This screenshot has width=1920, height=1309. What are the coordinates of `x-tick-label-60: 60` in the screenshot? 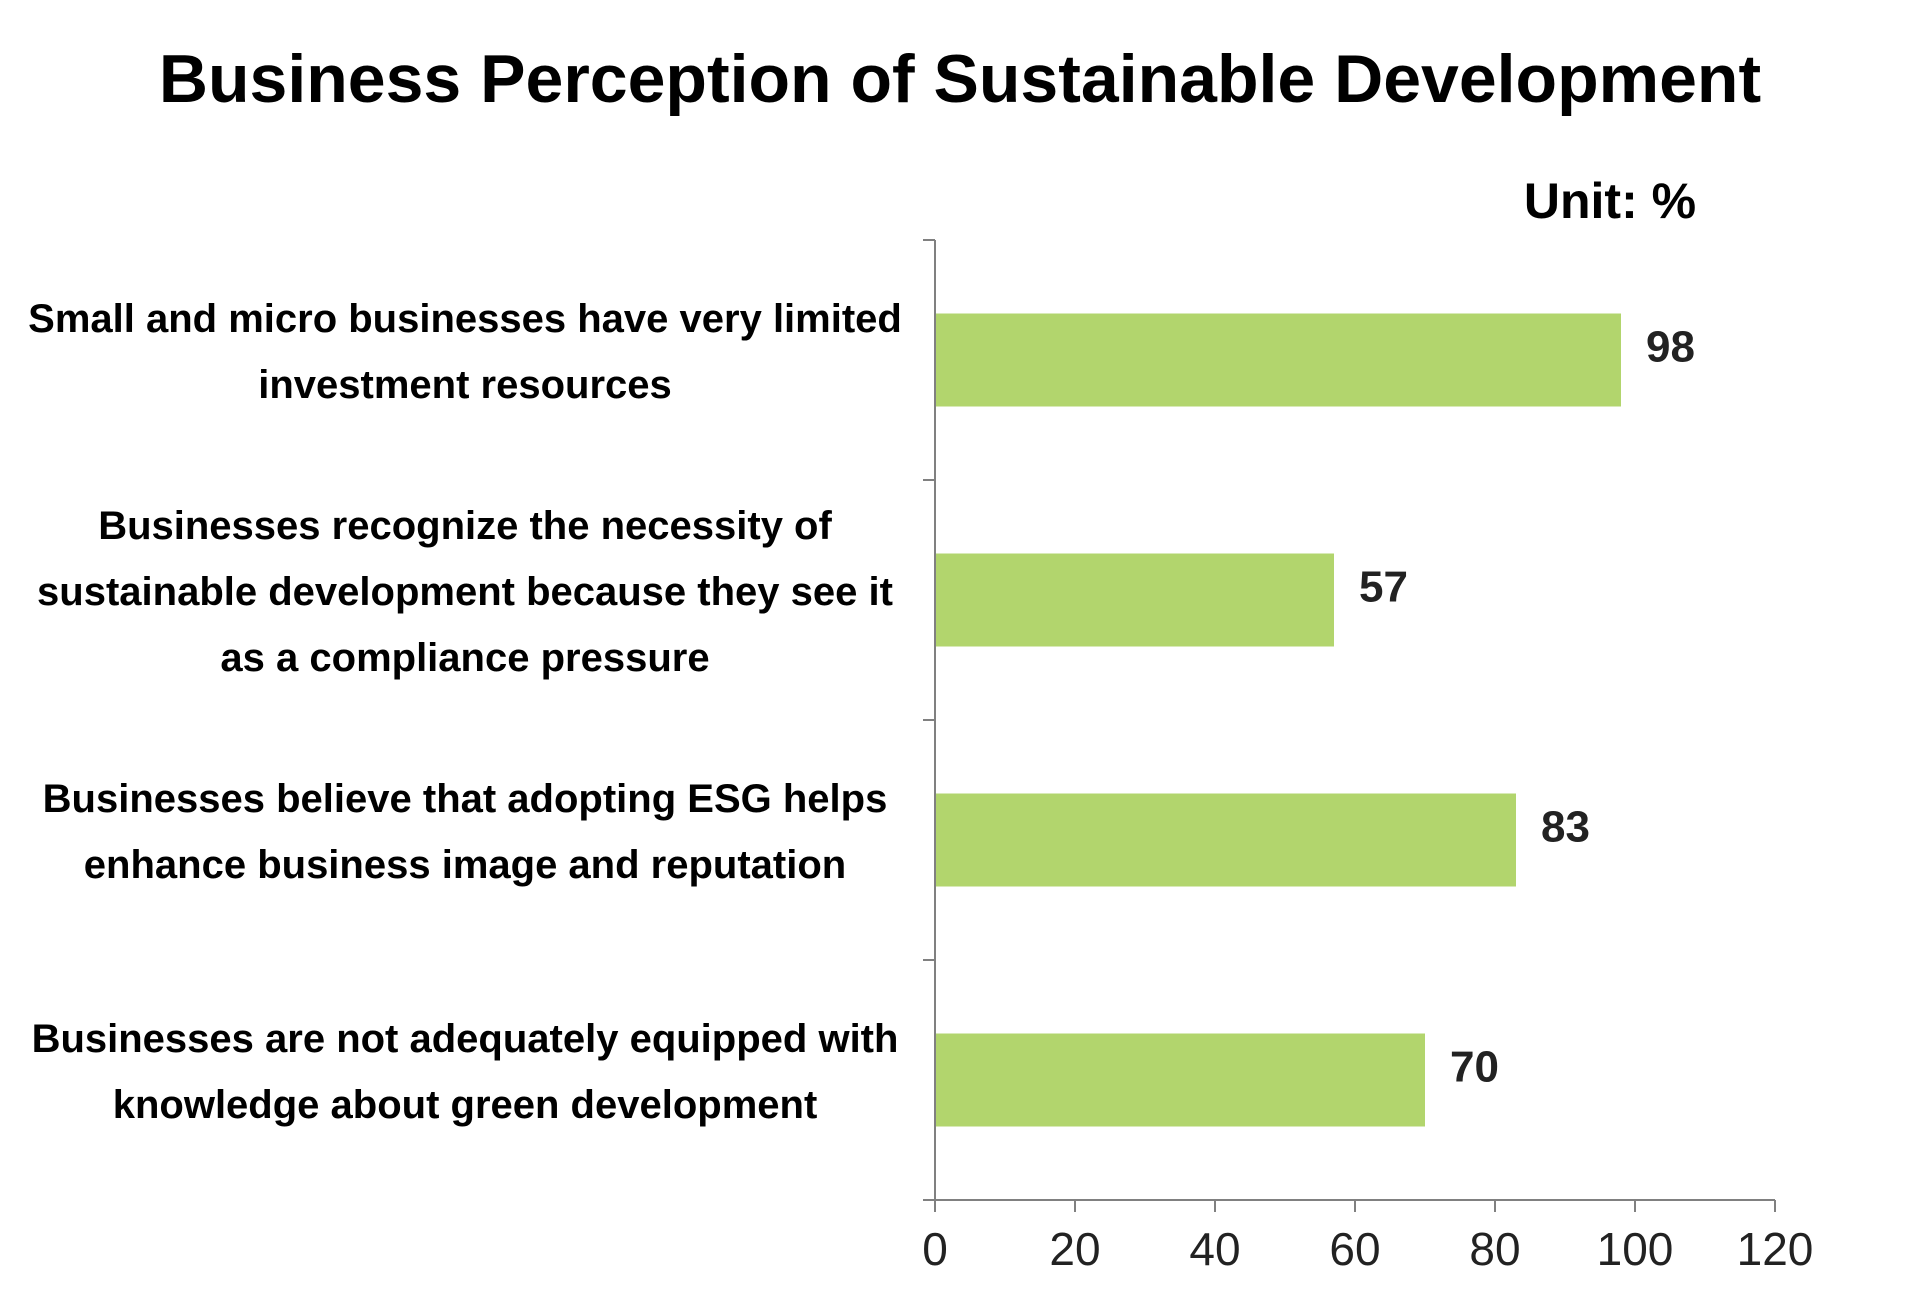 It's located at (1354, 1249).